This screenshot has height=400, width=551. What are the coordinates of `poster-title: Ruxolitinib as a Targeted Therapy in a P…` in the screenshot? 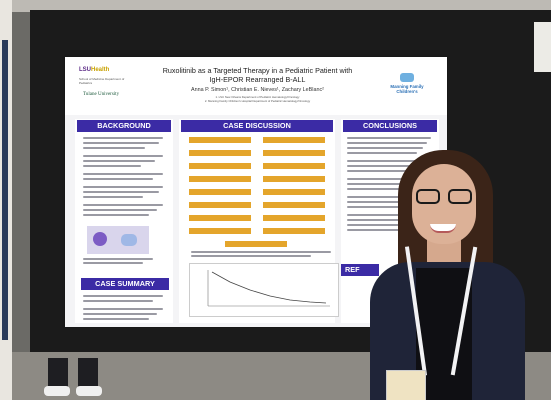 It's located at (257, 75).